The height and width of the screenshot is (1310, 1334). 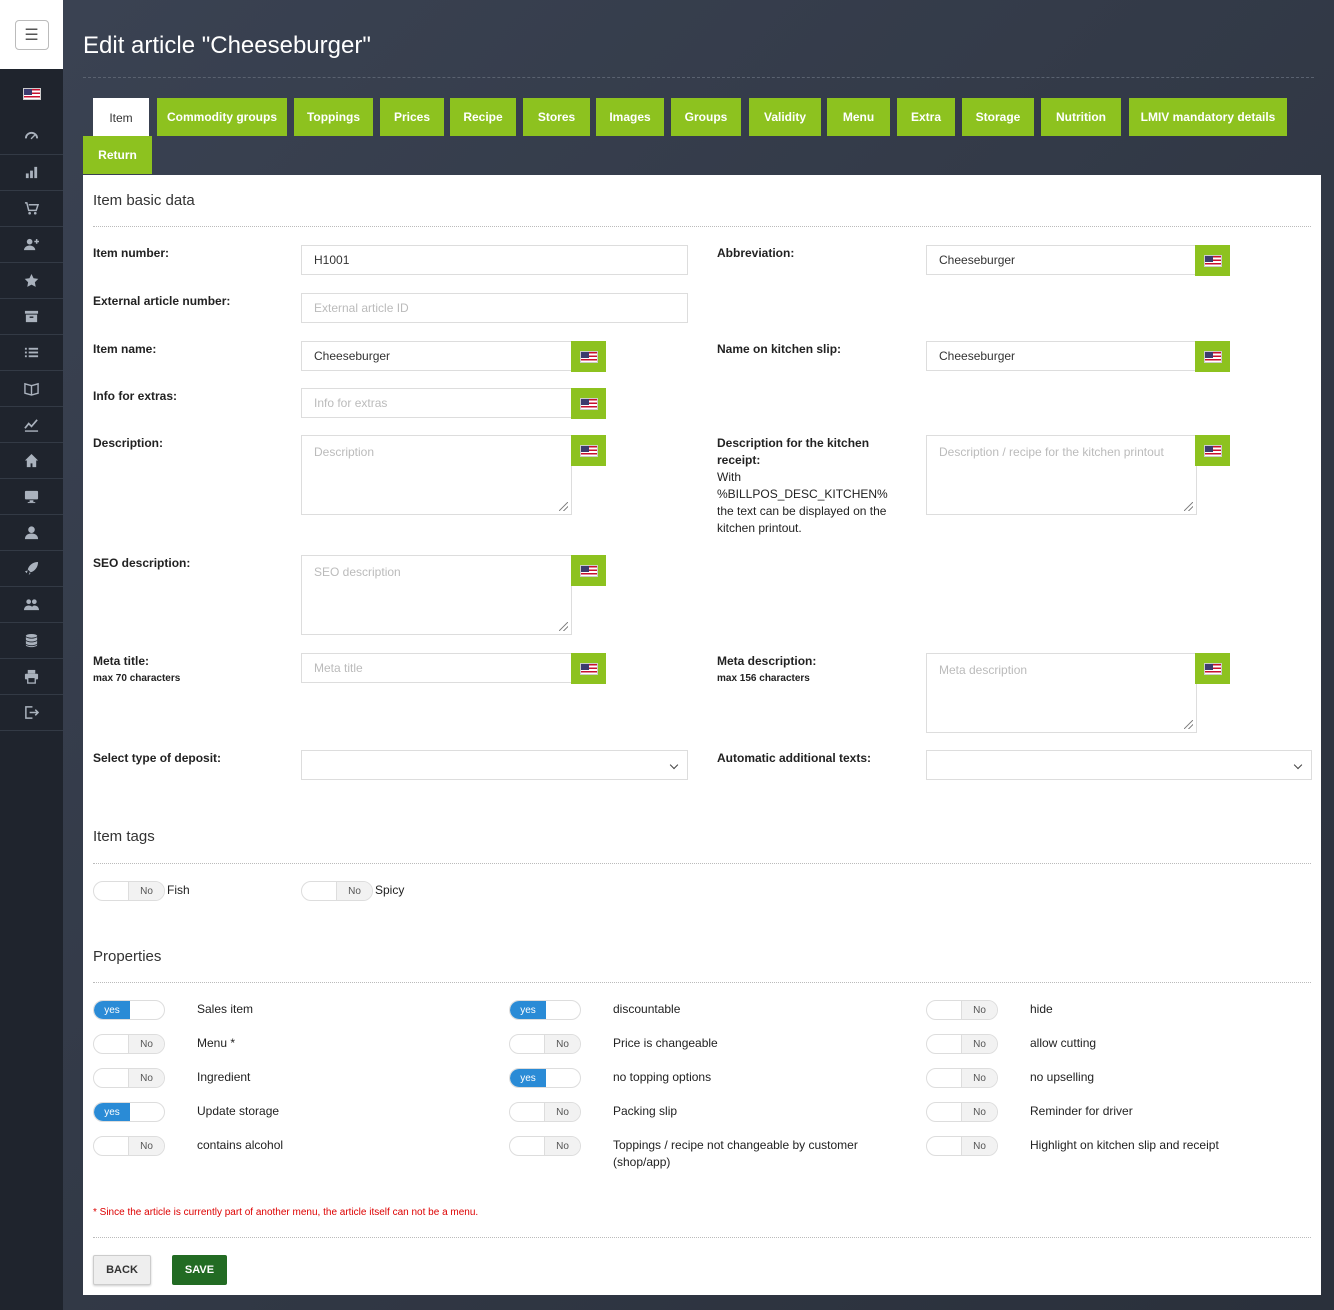 What do you see at coordinates (222, 117) in the screenshot?
I see `tab-commodity-groups: Commodity groups` at bounding box center [222, 117].